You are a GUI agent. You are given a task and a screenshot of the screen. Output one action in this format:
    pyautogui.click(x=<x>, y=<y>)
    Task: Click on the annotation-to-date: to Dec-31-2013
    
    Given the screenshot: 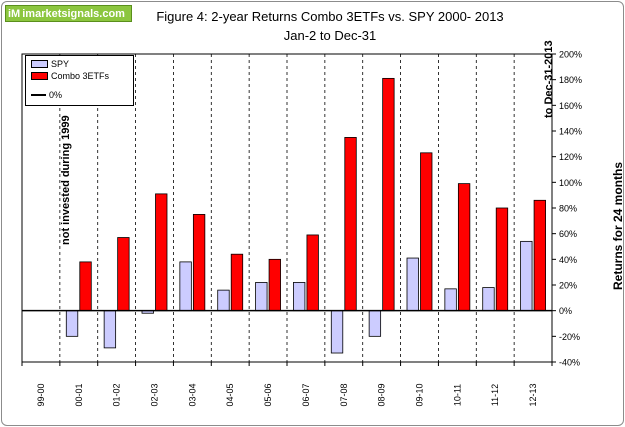 What is the action you would take?
    pyautogui.click(x=549, y=79)
    